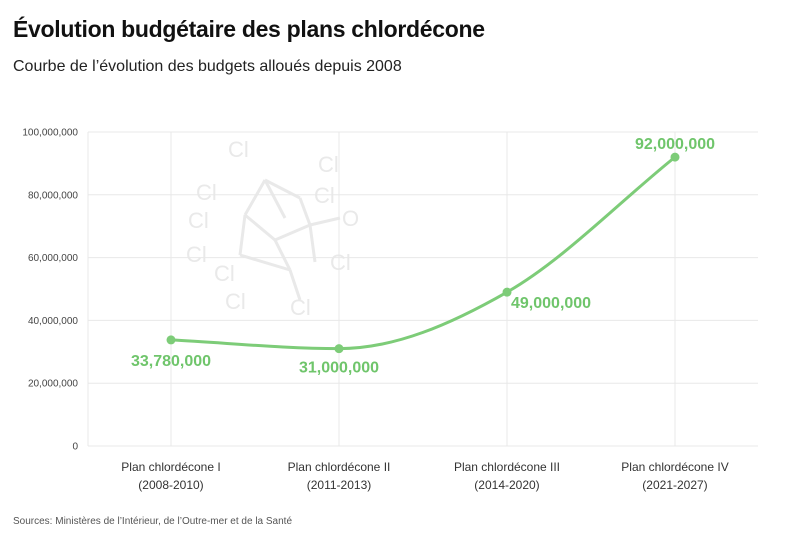  Describe the element at coordinates (170, 467) in the screenshot. I see `x-tick-label: Plan chlordécone I` at that location.